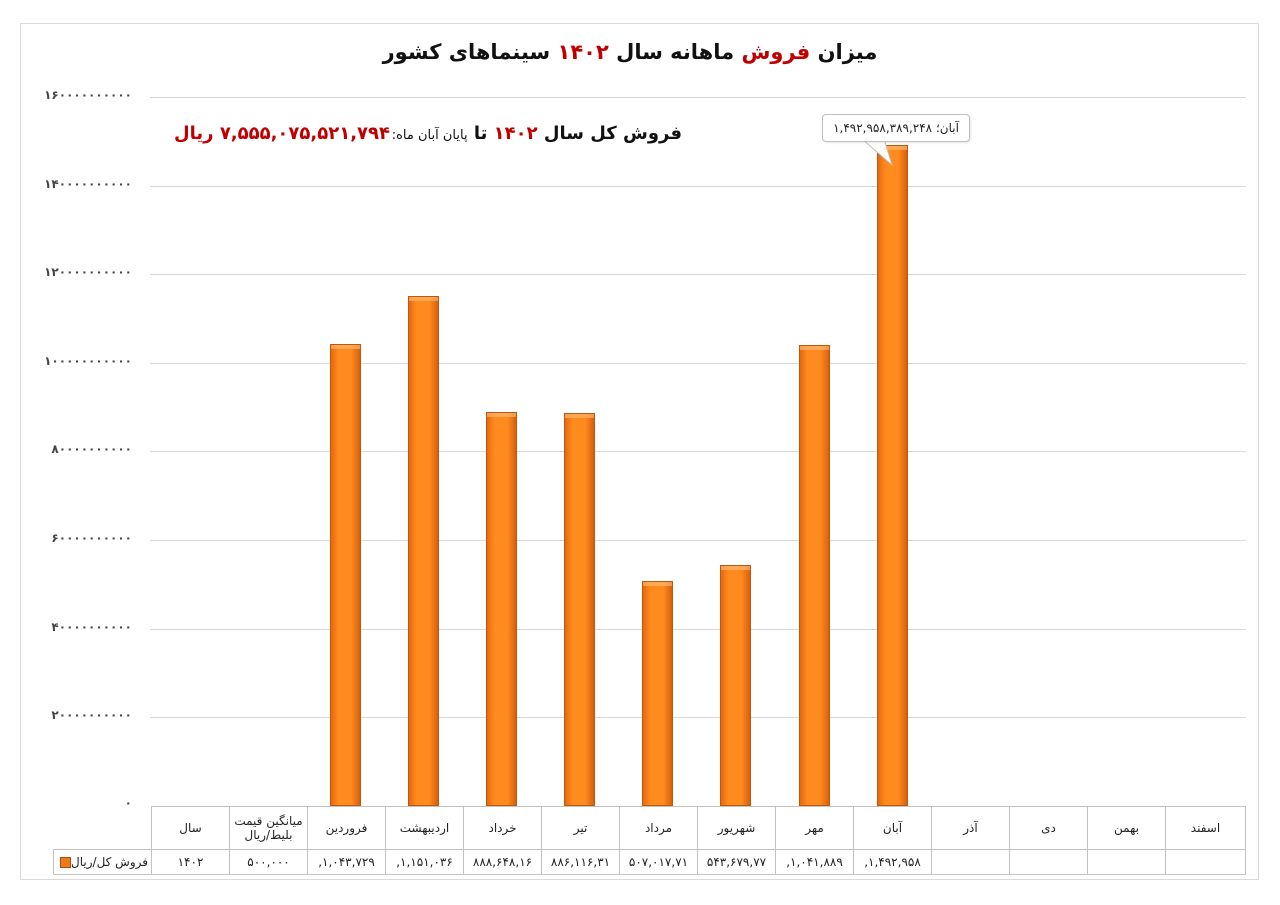 The width and height of the screenshot is (1280, 905). I want to click on table-header: مهر, so click(814, 828).